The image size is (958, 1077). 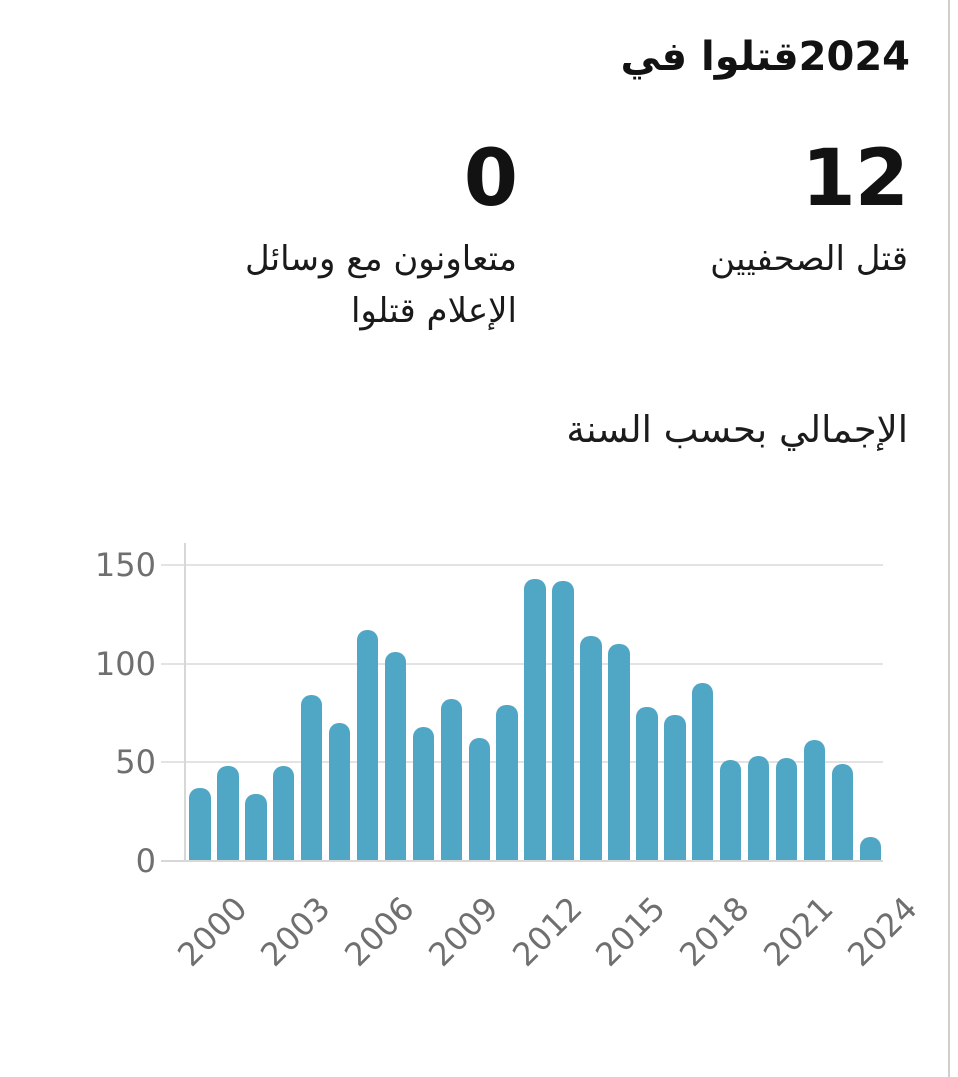 What do you see at coordinates (311, 778) in the screenshot?
I see `bar-2004` at bounding box center [311, 778].